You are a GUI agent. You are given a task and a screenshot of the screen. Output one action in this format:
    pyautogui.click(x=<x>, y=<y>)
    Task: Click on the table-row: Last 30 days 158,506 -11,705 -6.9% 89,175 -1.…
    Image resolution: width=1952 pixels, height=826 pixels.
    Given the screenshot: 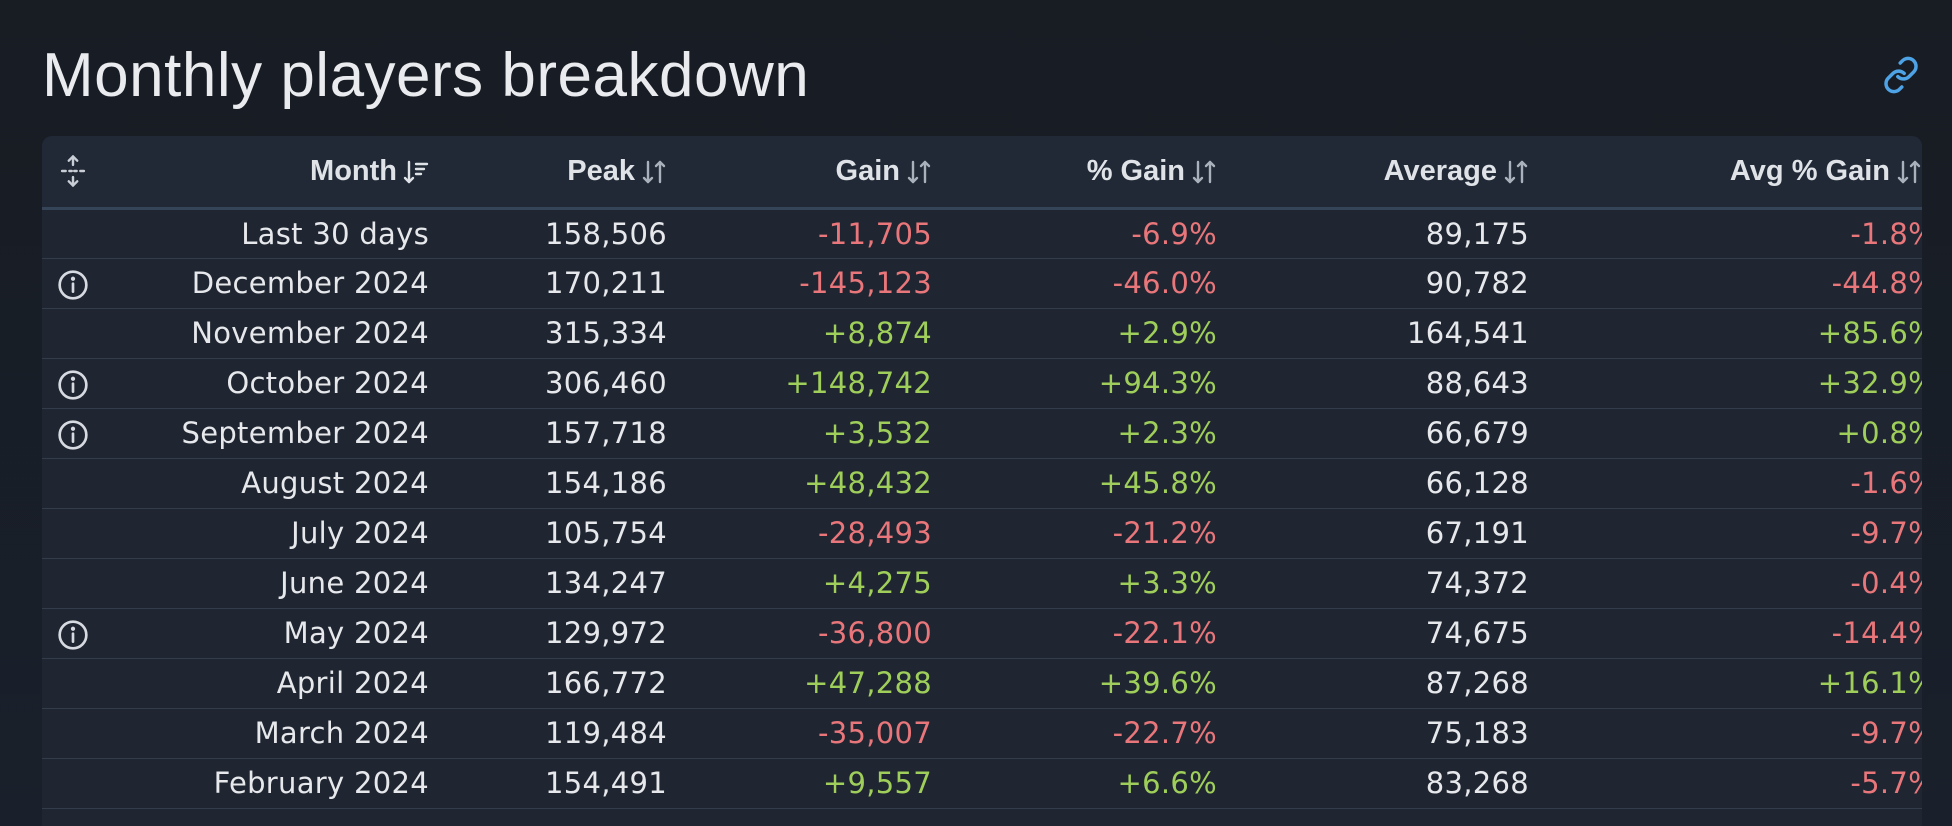 What is the action you would take?
    pyautogui.click(x=982, y=233)
    